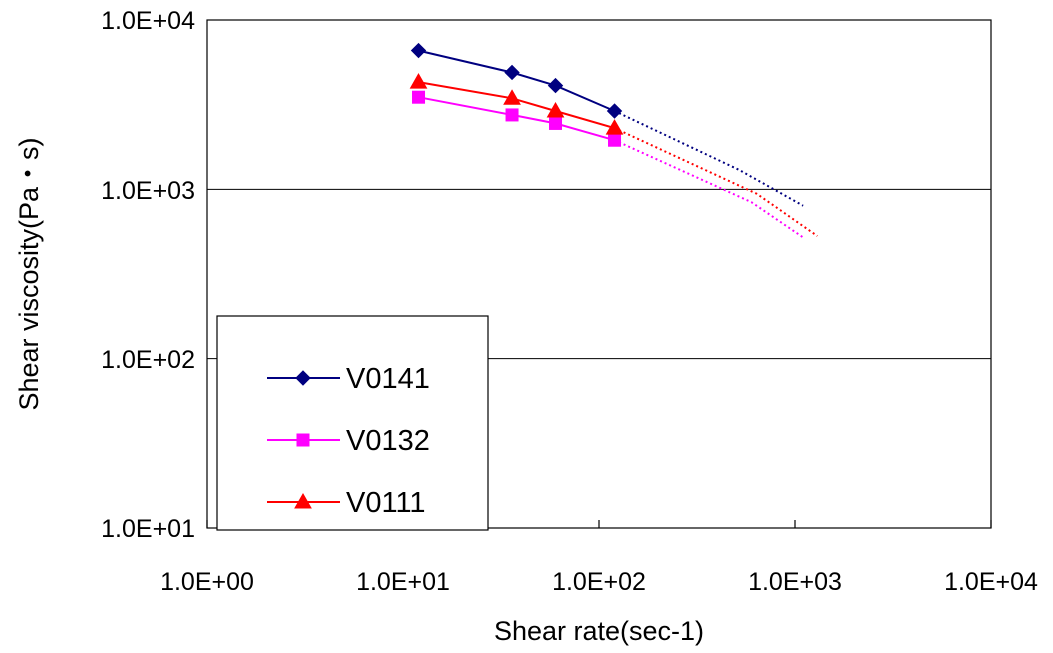 This screenshot has width=1053, height=653. What do you see at coordinates (991, 582) in the screenshot?
I see `x-tick-label-10000: 1.0E+04` at bounding box center [991, 582].